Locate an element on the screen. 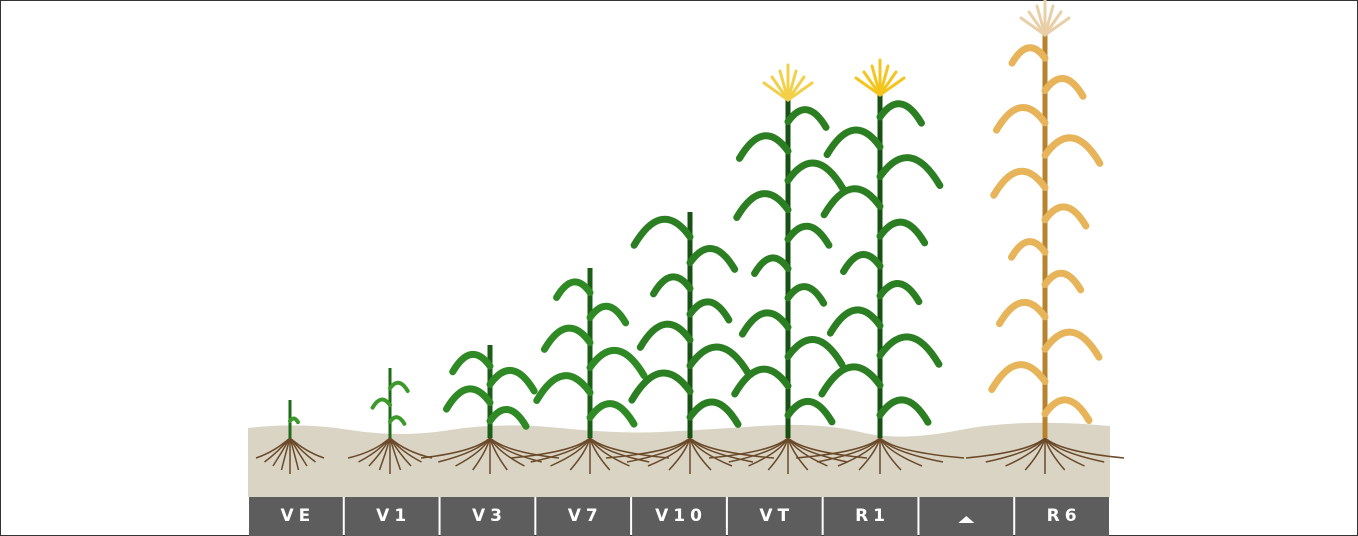  stage-label: R6 is located at coordinates (1064, 516).